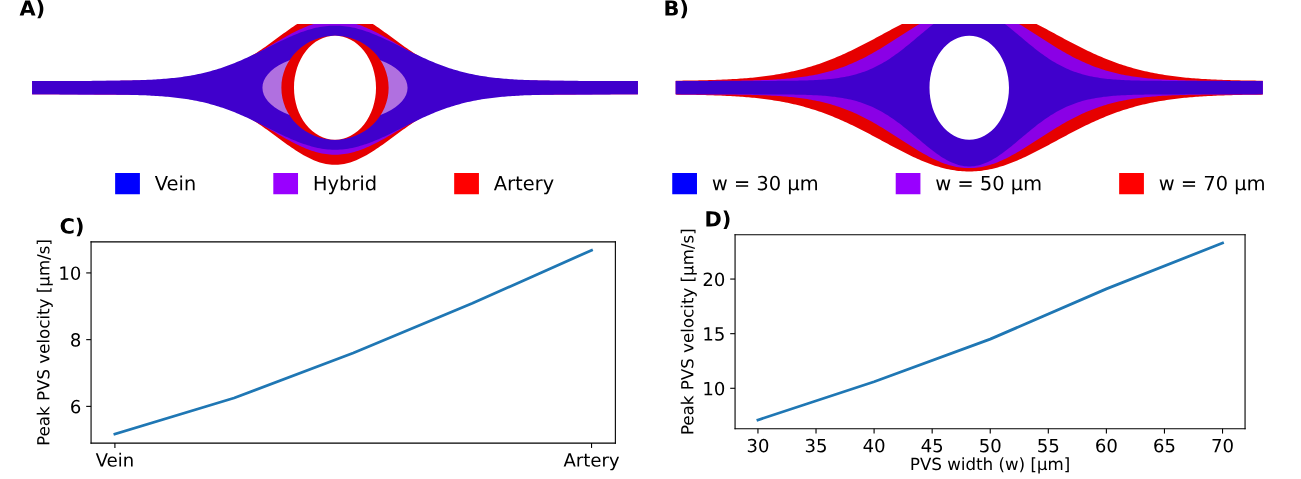 The height and width of the screenshot is (479, 1301). Describe the element at coordinates (76, 406) in the screenshot. I see `y-tick-label: 6` at that location.